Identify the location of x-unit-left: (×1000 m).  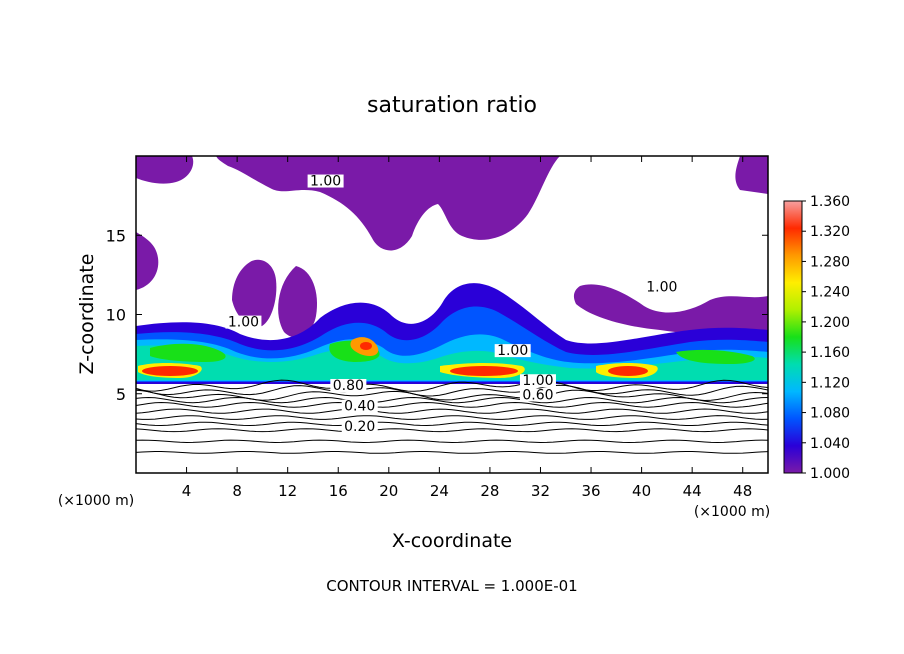
(96, 501).